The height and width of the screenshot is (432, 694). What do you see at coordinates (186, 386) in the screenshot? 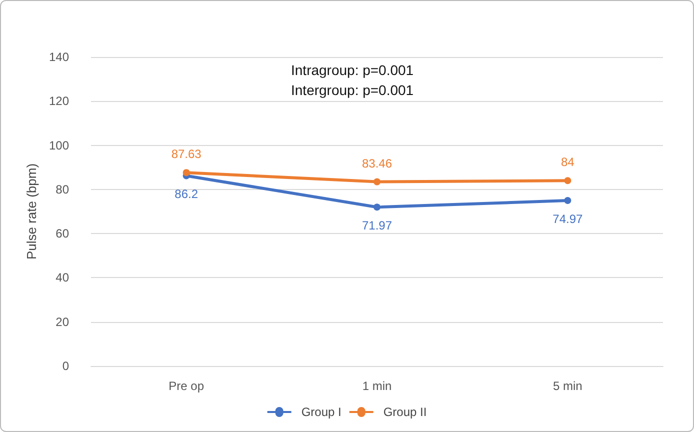
I see `x-tick-label: Pre op` at bounding box center [186, 386].